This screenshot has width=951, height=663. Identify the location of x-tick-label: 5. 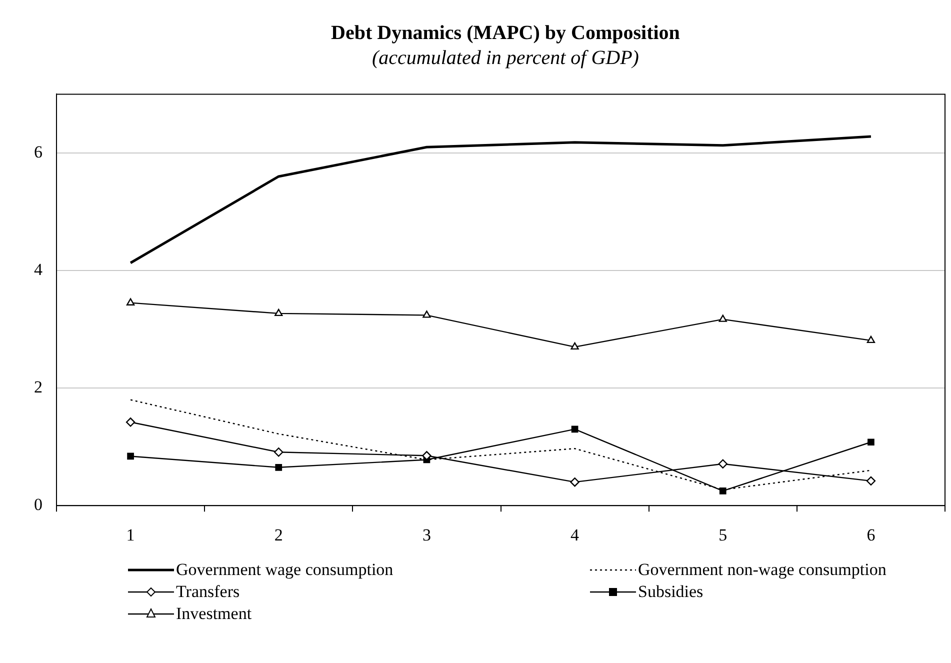
(723, 534).